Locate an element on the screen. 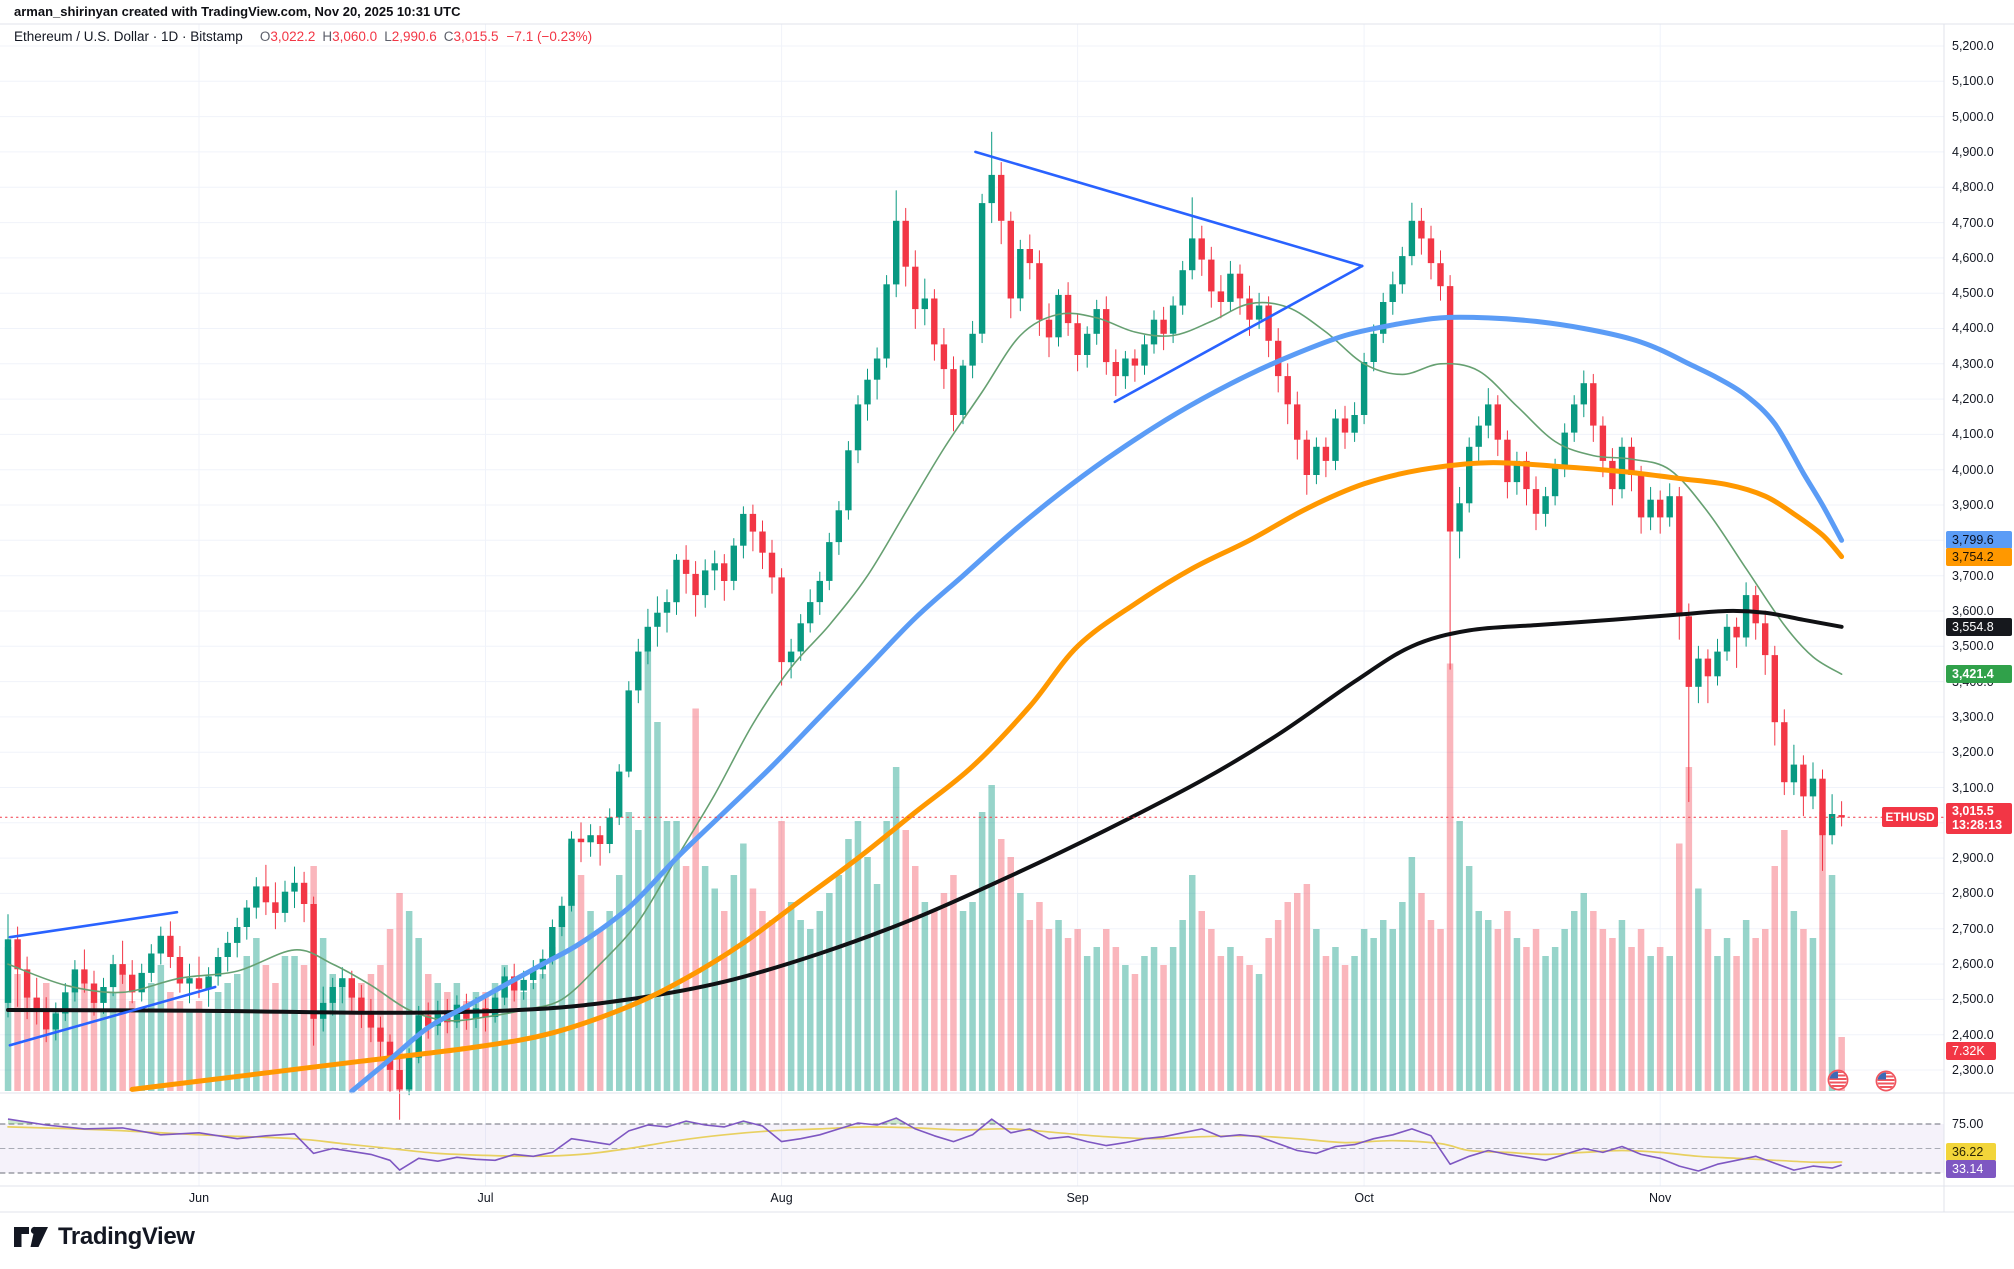 Image resolution: width=2014 pixels, height=1269 pixels. price-tick-label: 4,500.0 is located at coordinates (1973, 293).